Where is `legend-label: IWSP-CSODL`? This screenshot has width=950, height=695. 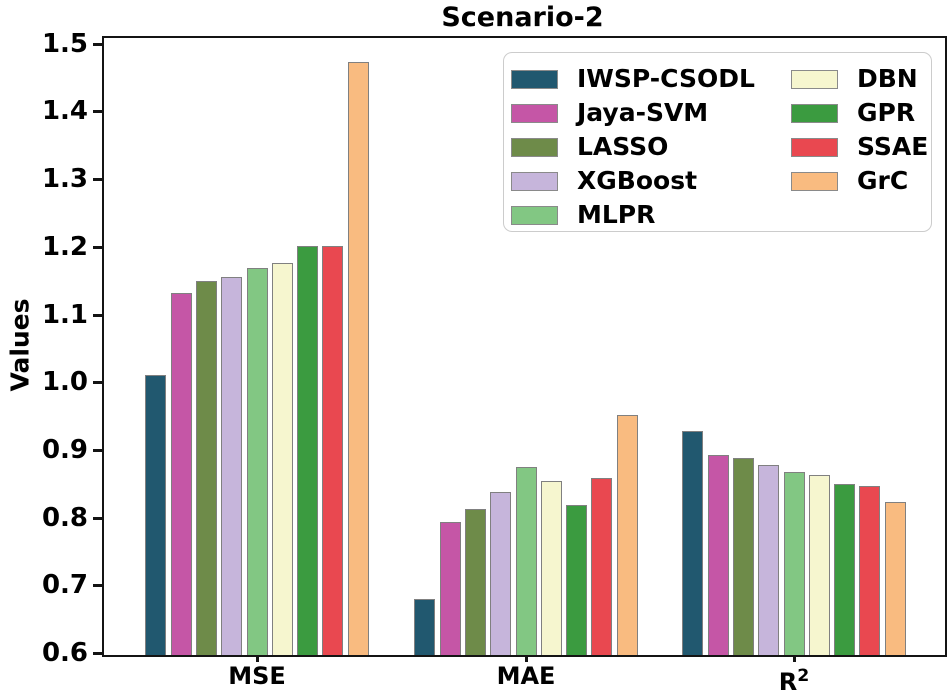
legend-label: IWSP-CSODL is located at coordinates (666, 78).